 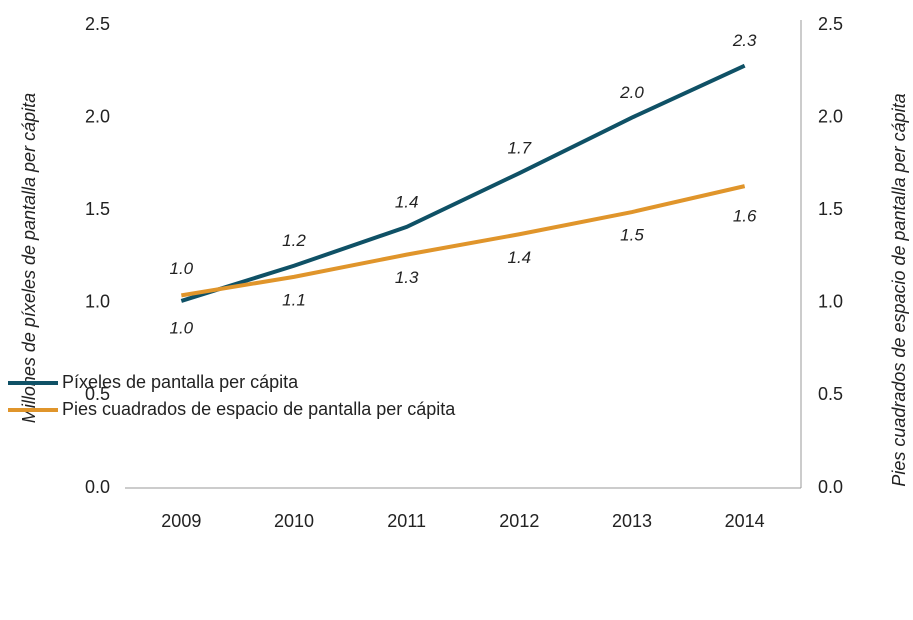 What do you see at coordinates (97, 24) in the screenshot?
I see `y-tick-label: 2.5` at bounding box center [97, 24].